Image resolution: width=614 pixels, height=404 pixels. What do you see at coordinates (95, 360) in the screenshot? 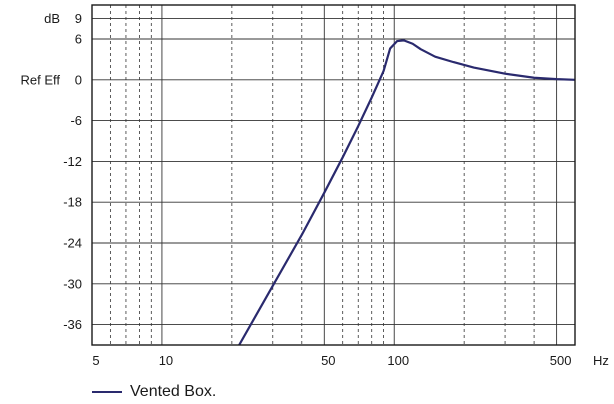
I see `x-tick-label: 5` at bounding box center [95, 360].